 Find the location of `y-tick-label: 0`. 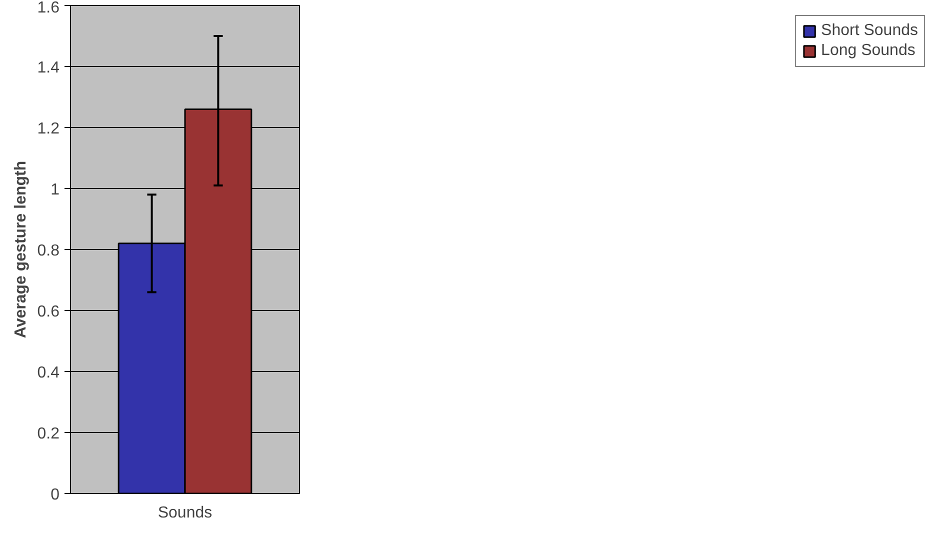

y-tick-label: 0 is located at coordinates (55, 495).